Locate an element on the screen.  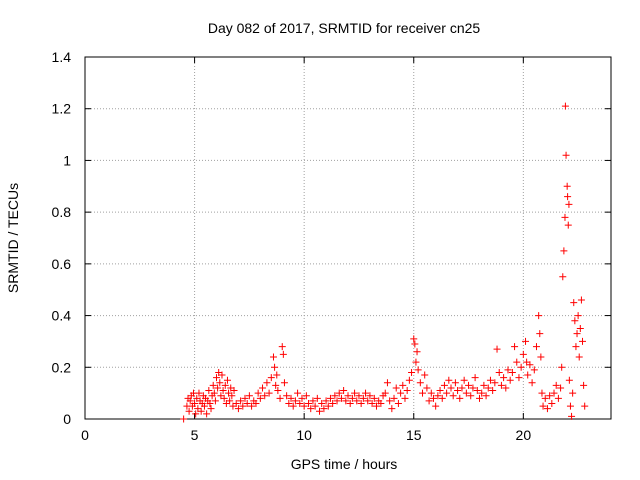
y-tick-label: 0 is located at coordinates (67, 419).